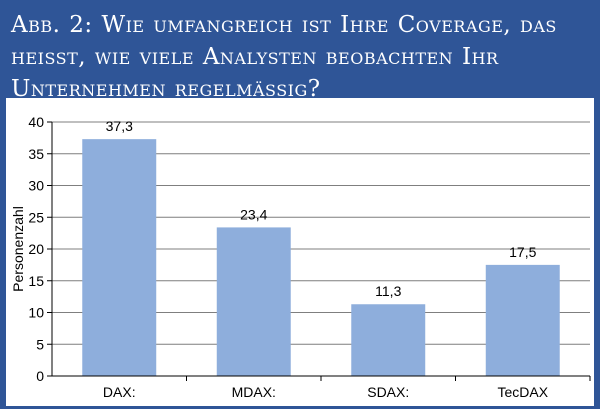 Image resolution: width=600 pixels, height=409 pixels. What do you see at coordinates (18, 249) in the screenshot?
I see `y-axis-label: Personenzahl` at bounding box center [18, 249].